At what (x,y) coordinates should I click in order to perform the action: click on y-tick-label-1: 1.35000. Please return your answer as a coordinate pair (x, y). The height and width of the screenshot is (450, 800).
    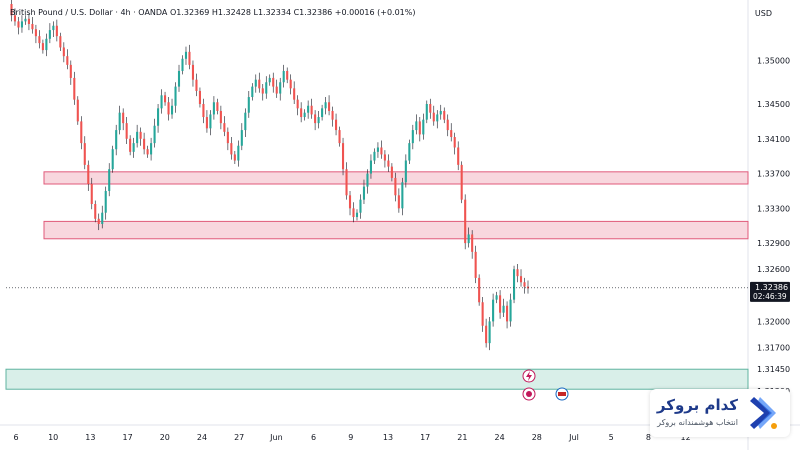
    Looking at the image, I should click on (773, 61).